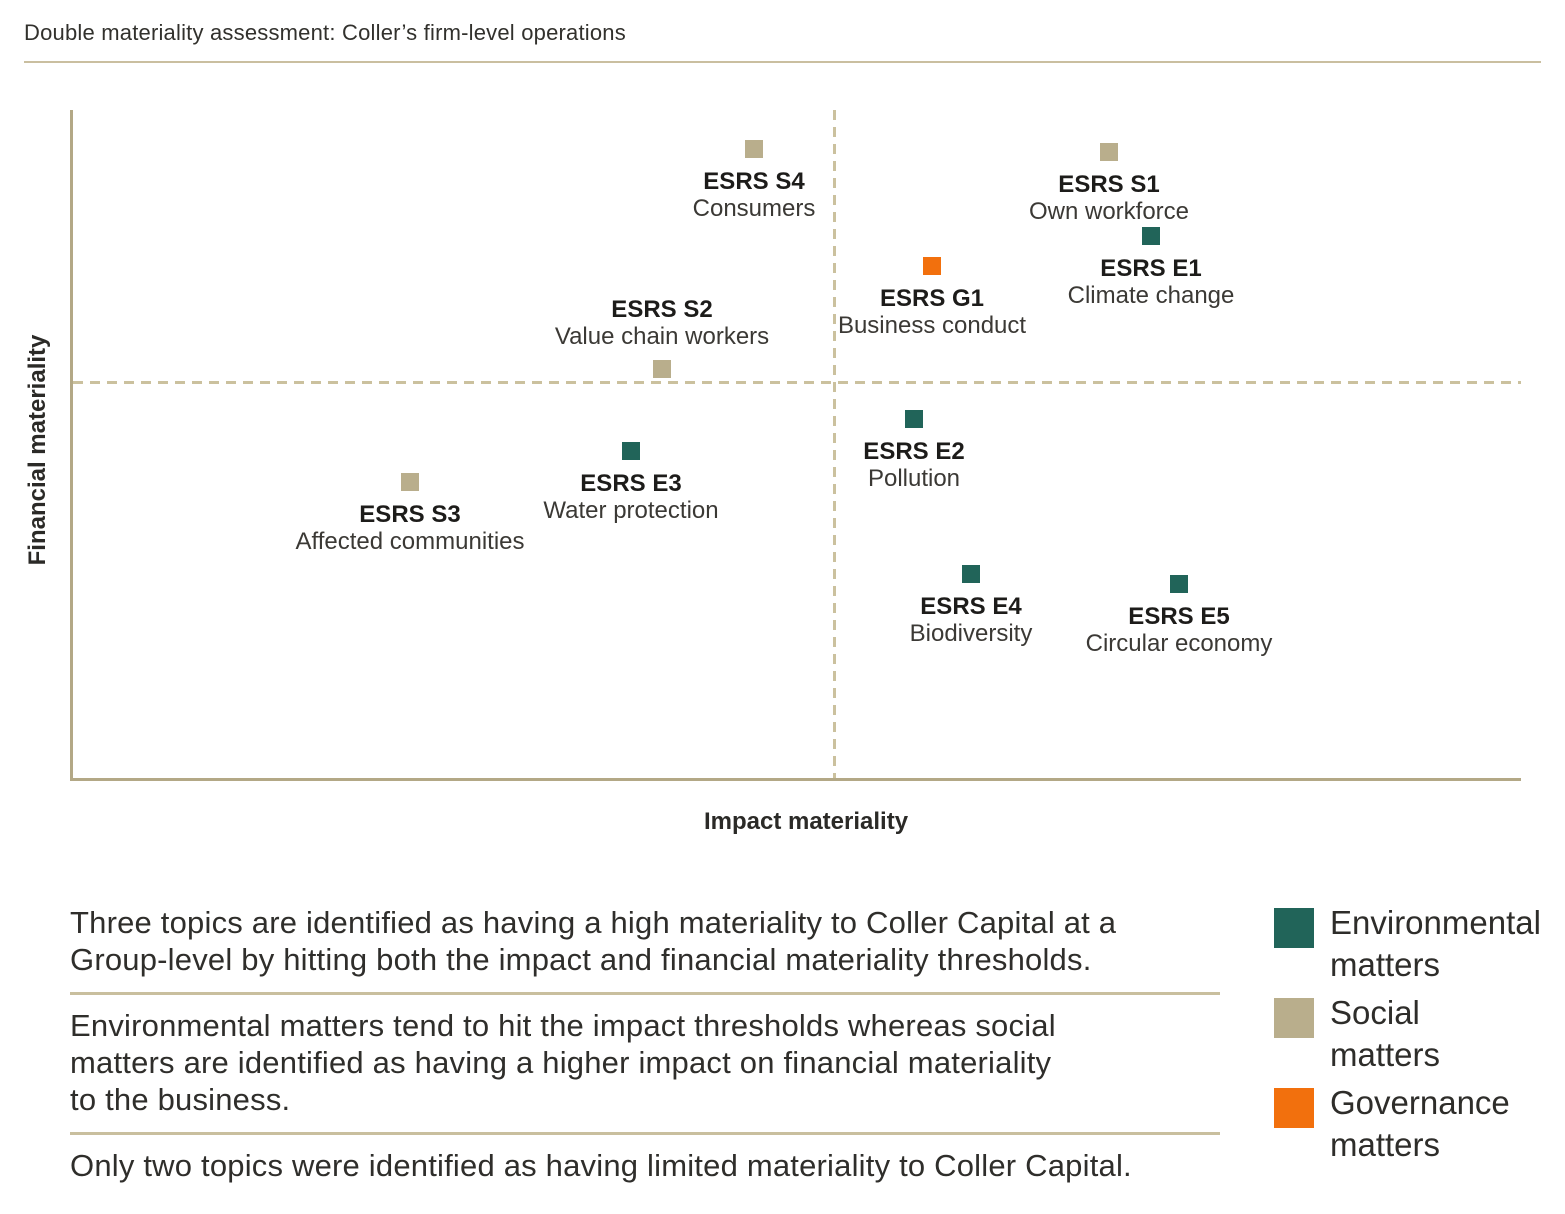 The height and width of the screenshot is (1214, 1565). Describe the element at coordinates (932, 298) in the screenshot. I see `point-code: ESRS G1` at that location.